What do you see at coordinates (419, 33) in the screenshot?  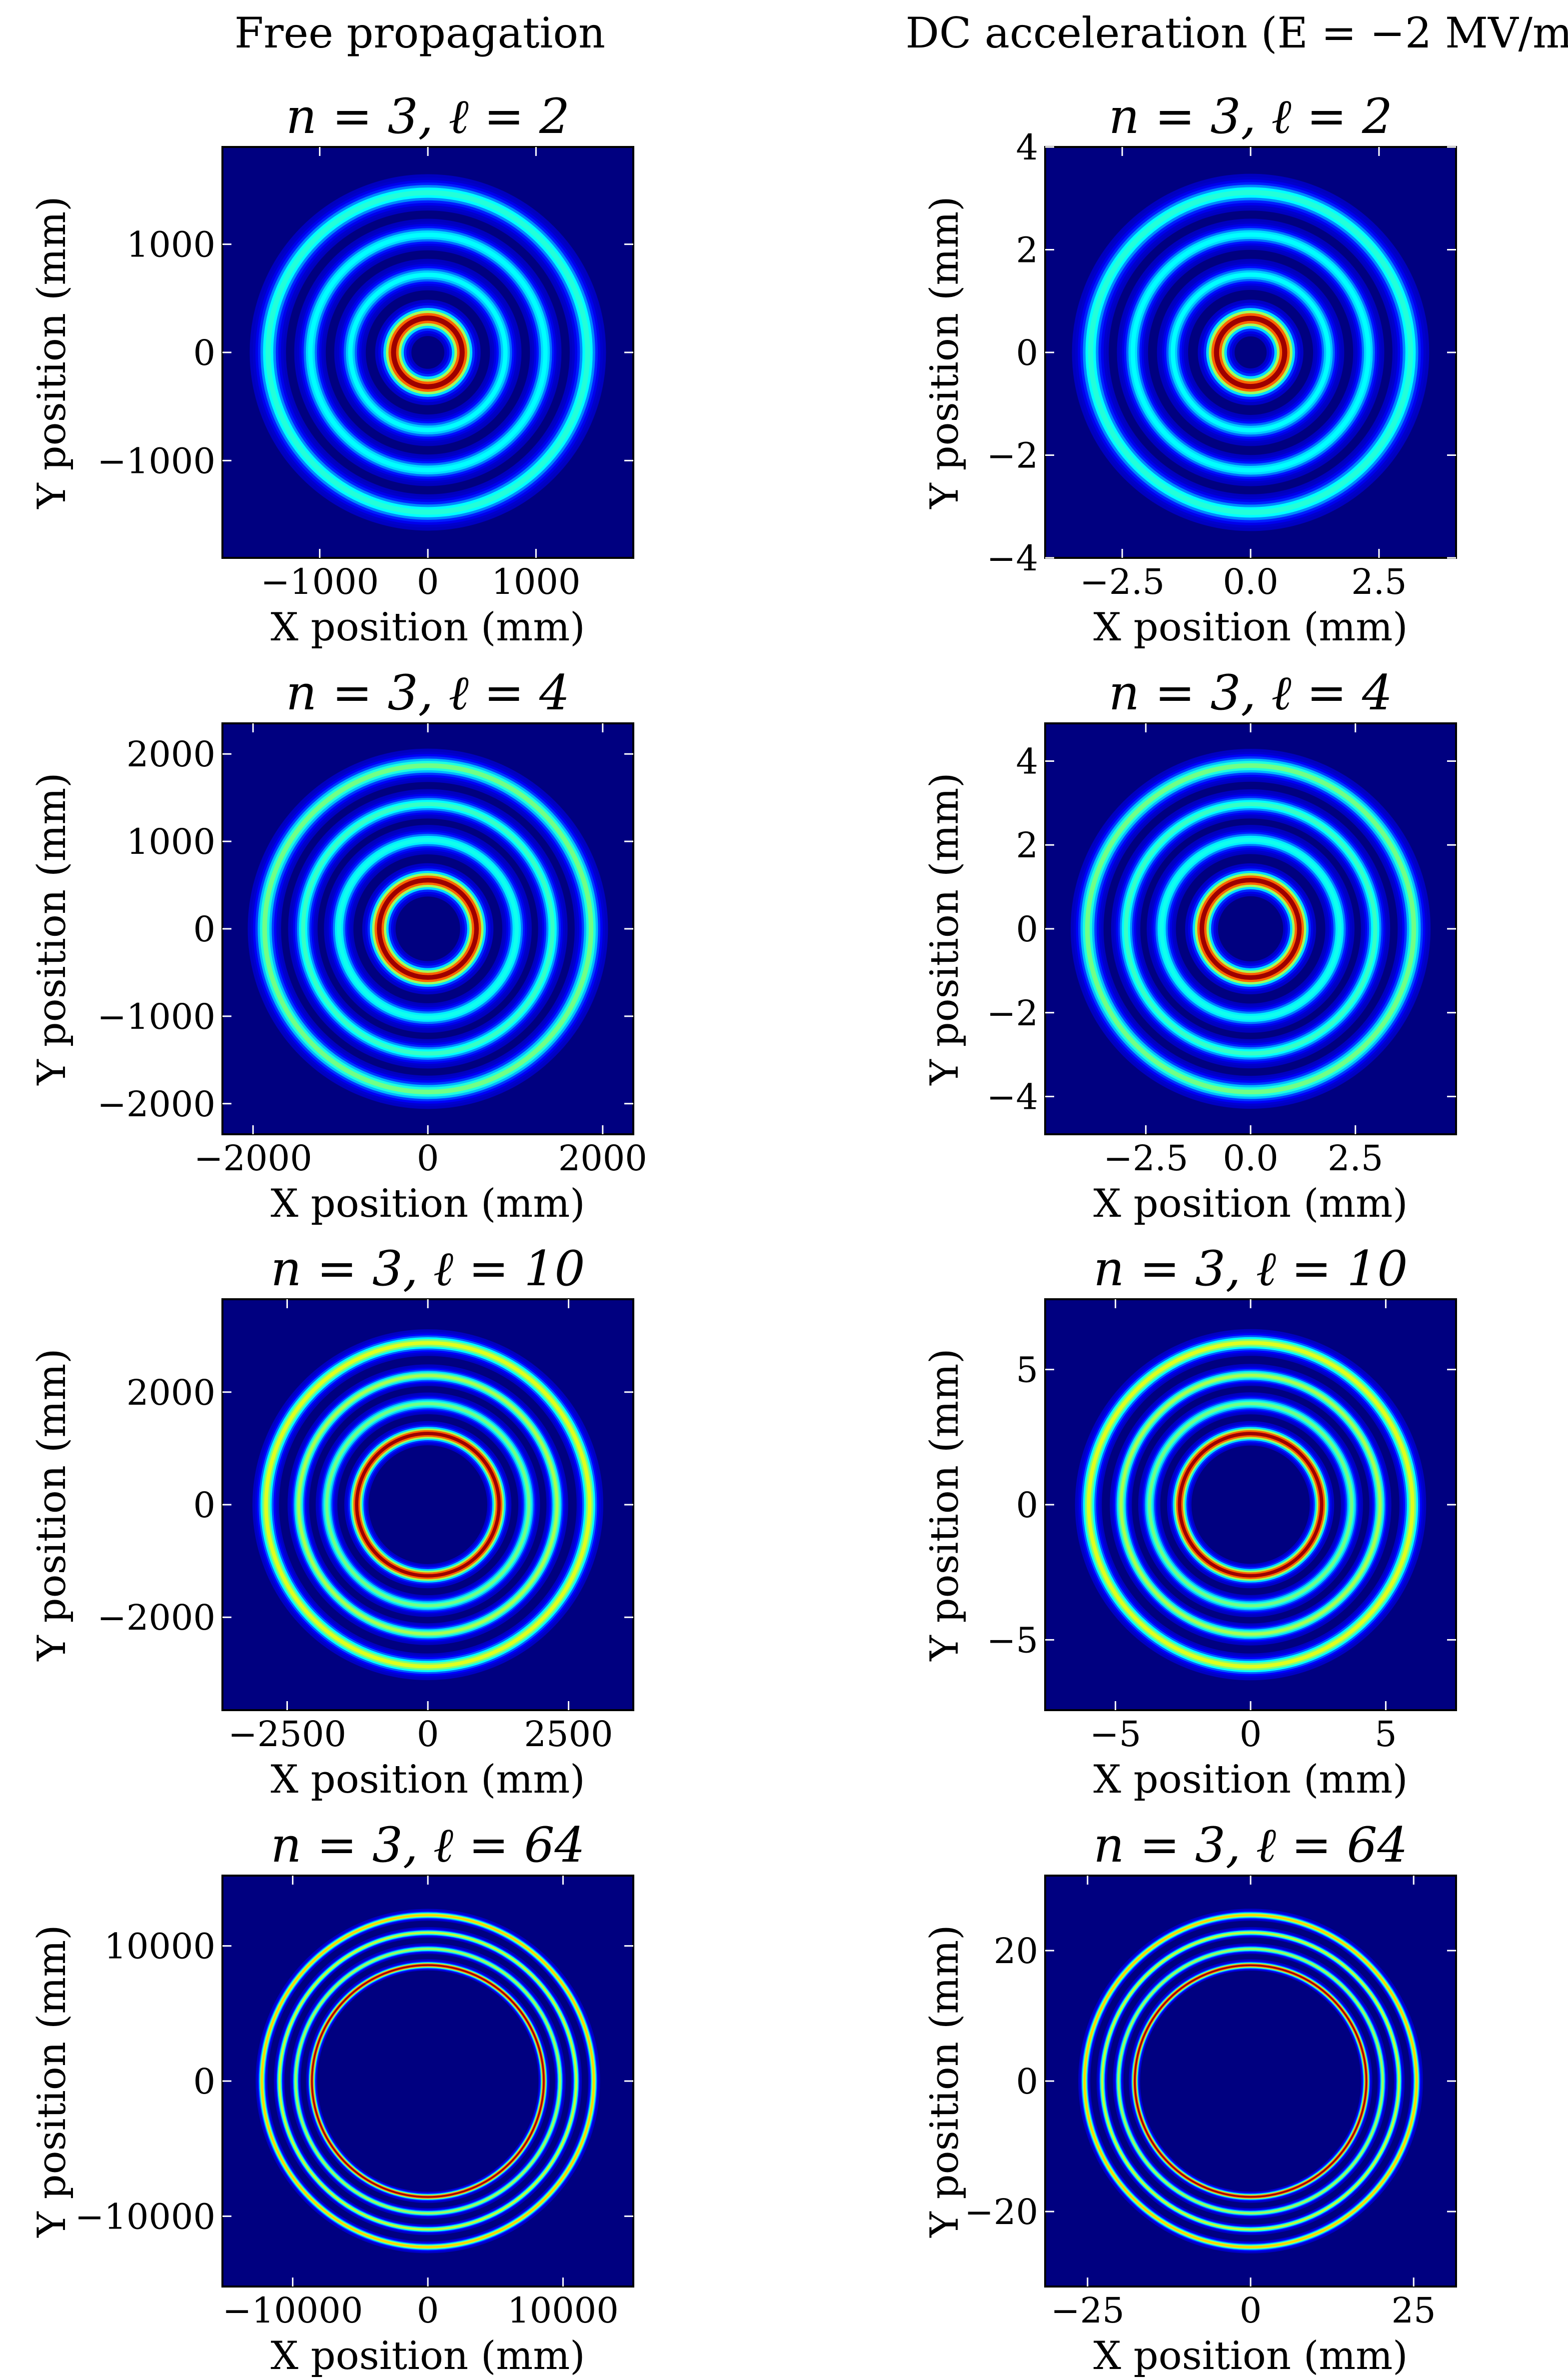 I see `column-title-free-propagation: Free propagation` at bounding box center [419, 33].